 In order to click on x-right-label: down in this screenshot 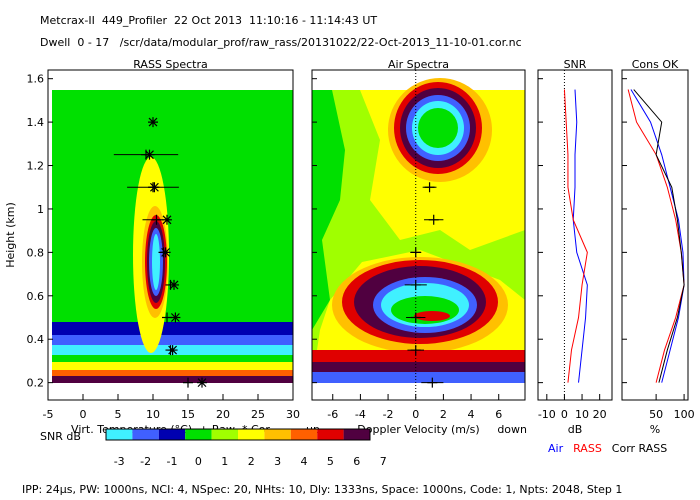, I will do `click(512, 429)`.